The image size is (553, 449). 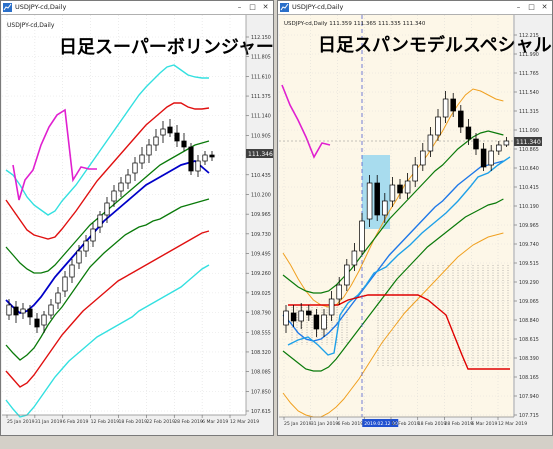 What do you see at coordinates (261, 333) in the screenshot?
I see `price-tick-label: 108.555` at bounding box center [261, 333].